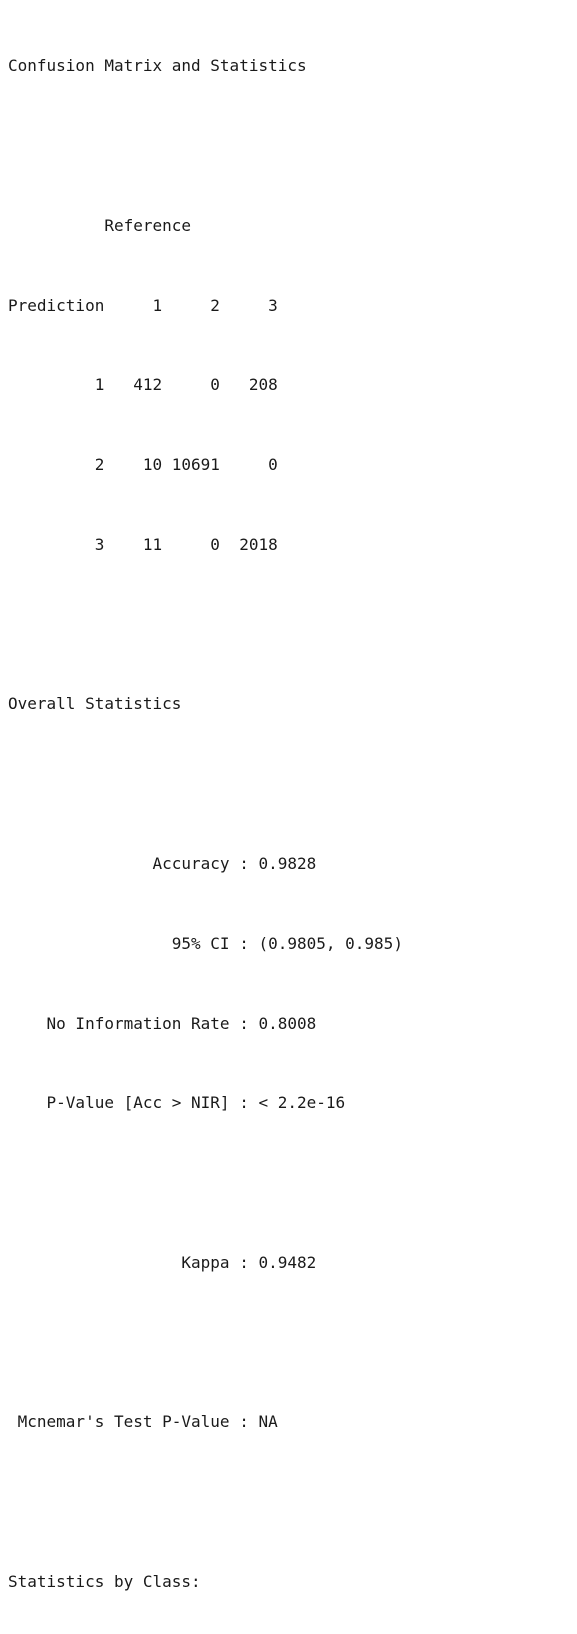  I want to click on confusion-matrix-row-2: 2 10 10691 0, so click(143, 465).